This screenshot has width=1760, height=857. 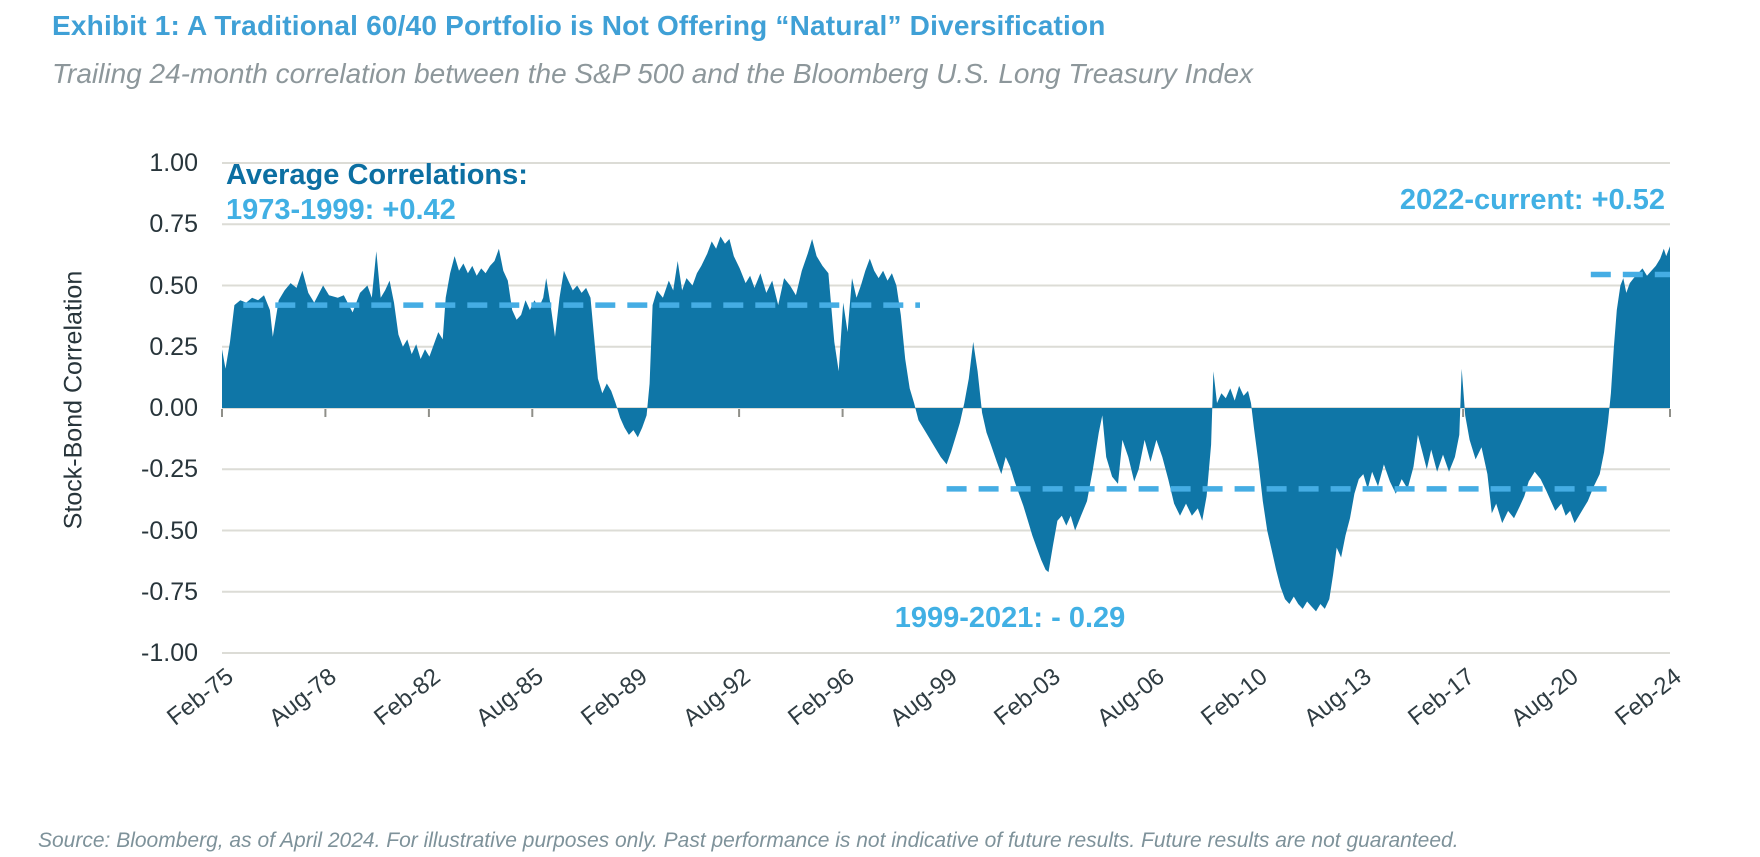 What do you see at coordinates (341, 210) in the screenshot?
I see `annotation-avg-1973-1999: 1973-1999: +0.42` at bounding box center [341, 210].